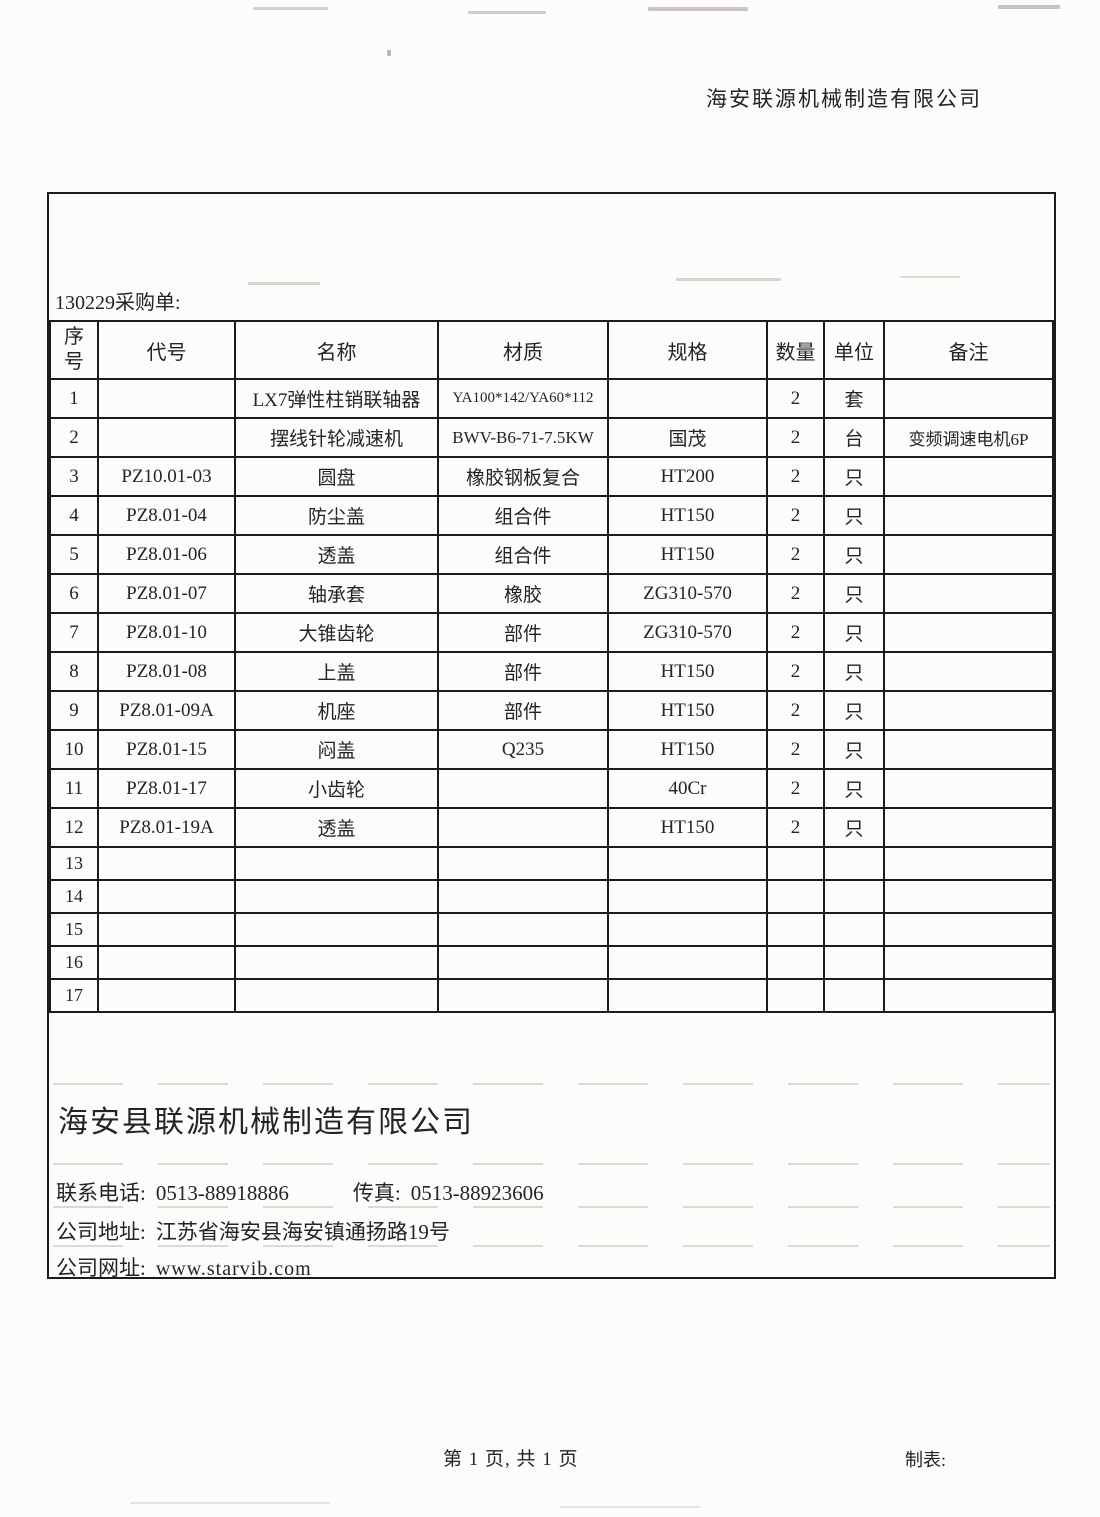  What do you see at coordinates (302, 1232) in the screenshot?
I see `address-value: 江苏省海安县海安镇通扬路19号` at bounding box center [302, 1232].